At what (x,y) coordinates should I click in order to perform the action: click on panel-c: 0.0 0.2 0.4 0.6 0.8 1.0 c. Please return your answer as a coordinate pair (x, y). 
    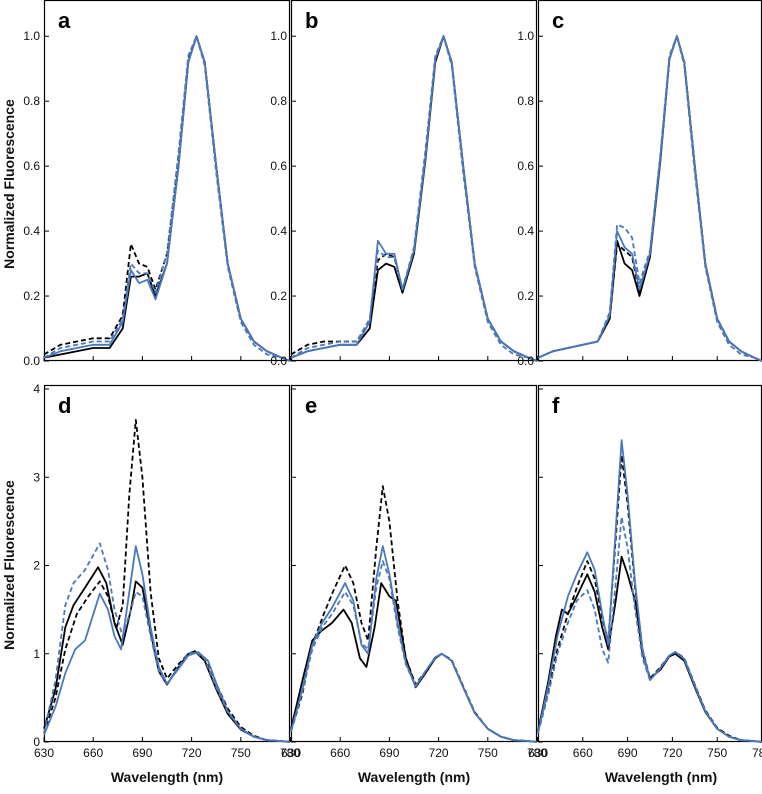
    Looking at the image, I should click on (639, 184).